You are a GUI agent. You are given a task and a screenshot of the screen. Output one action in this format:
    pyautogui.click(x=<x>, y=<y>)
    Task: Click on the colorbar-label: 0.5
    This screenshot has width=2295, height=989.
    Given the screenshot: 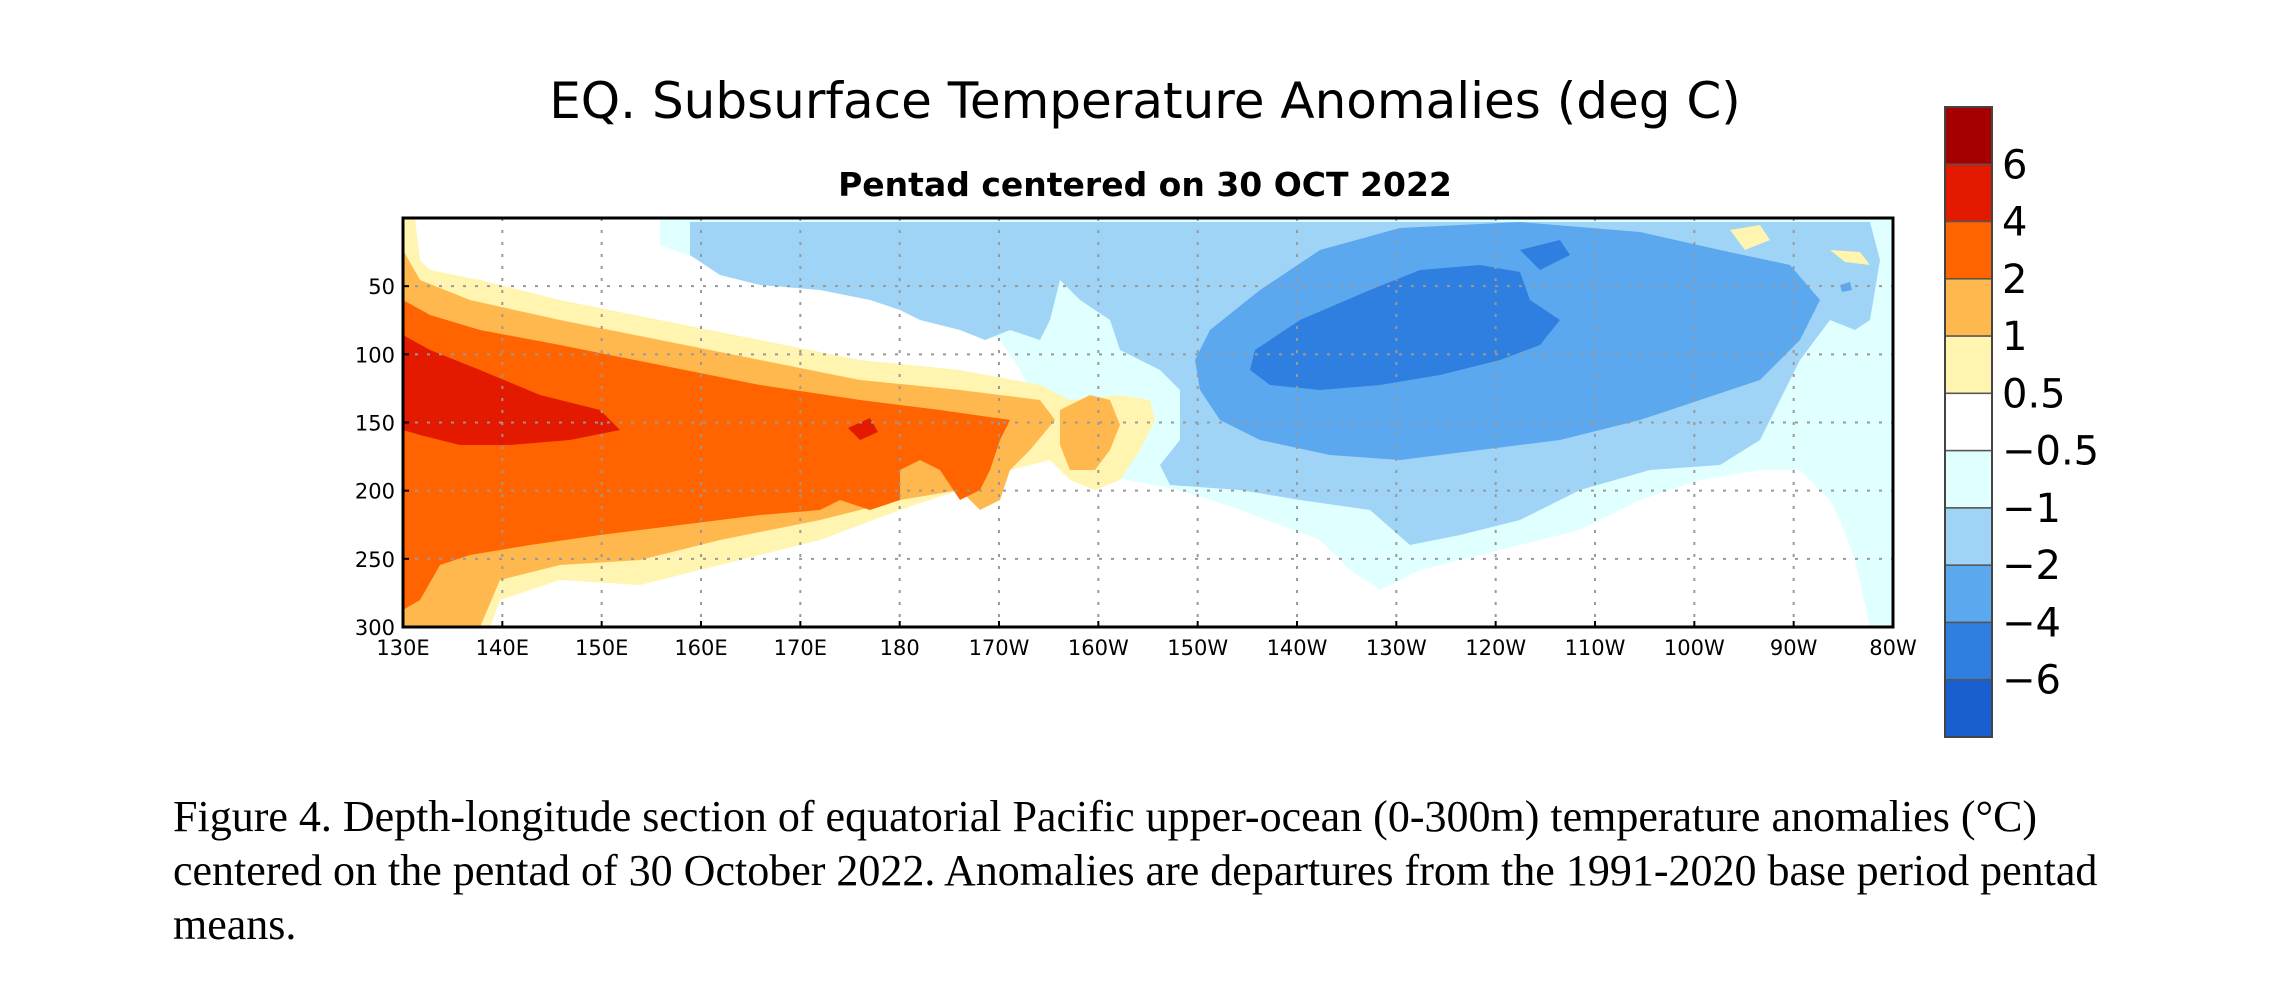 What is the action you would take?
    pyautogui.click(x=2034, y=394)
    